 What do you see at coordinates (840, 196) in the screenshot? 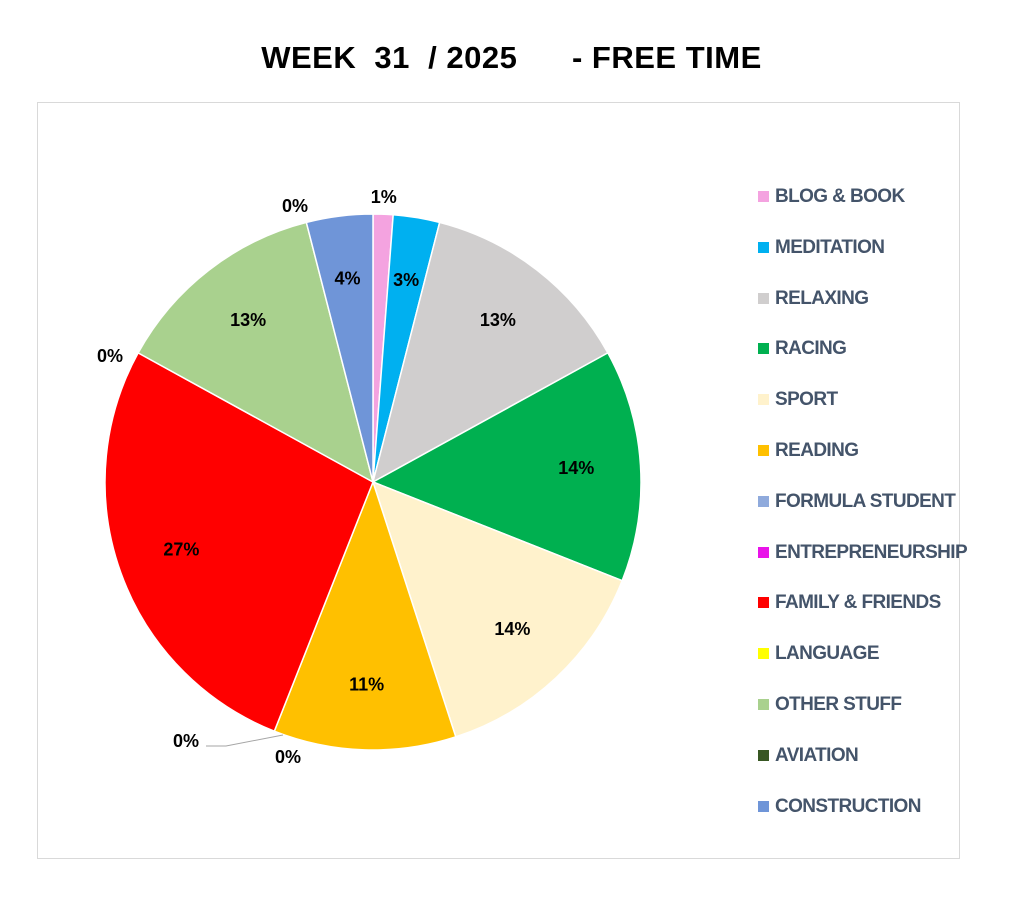
I see `legend-label: BLOG & BOOK` at bounding box center [840, 196].